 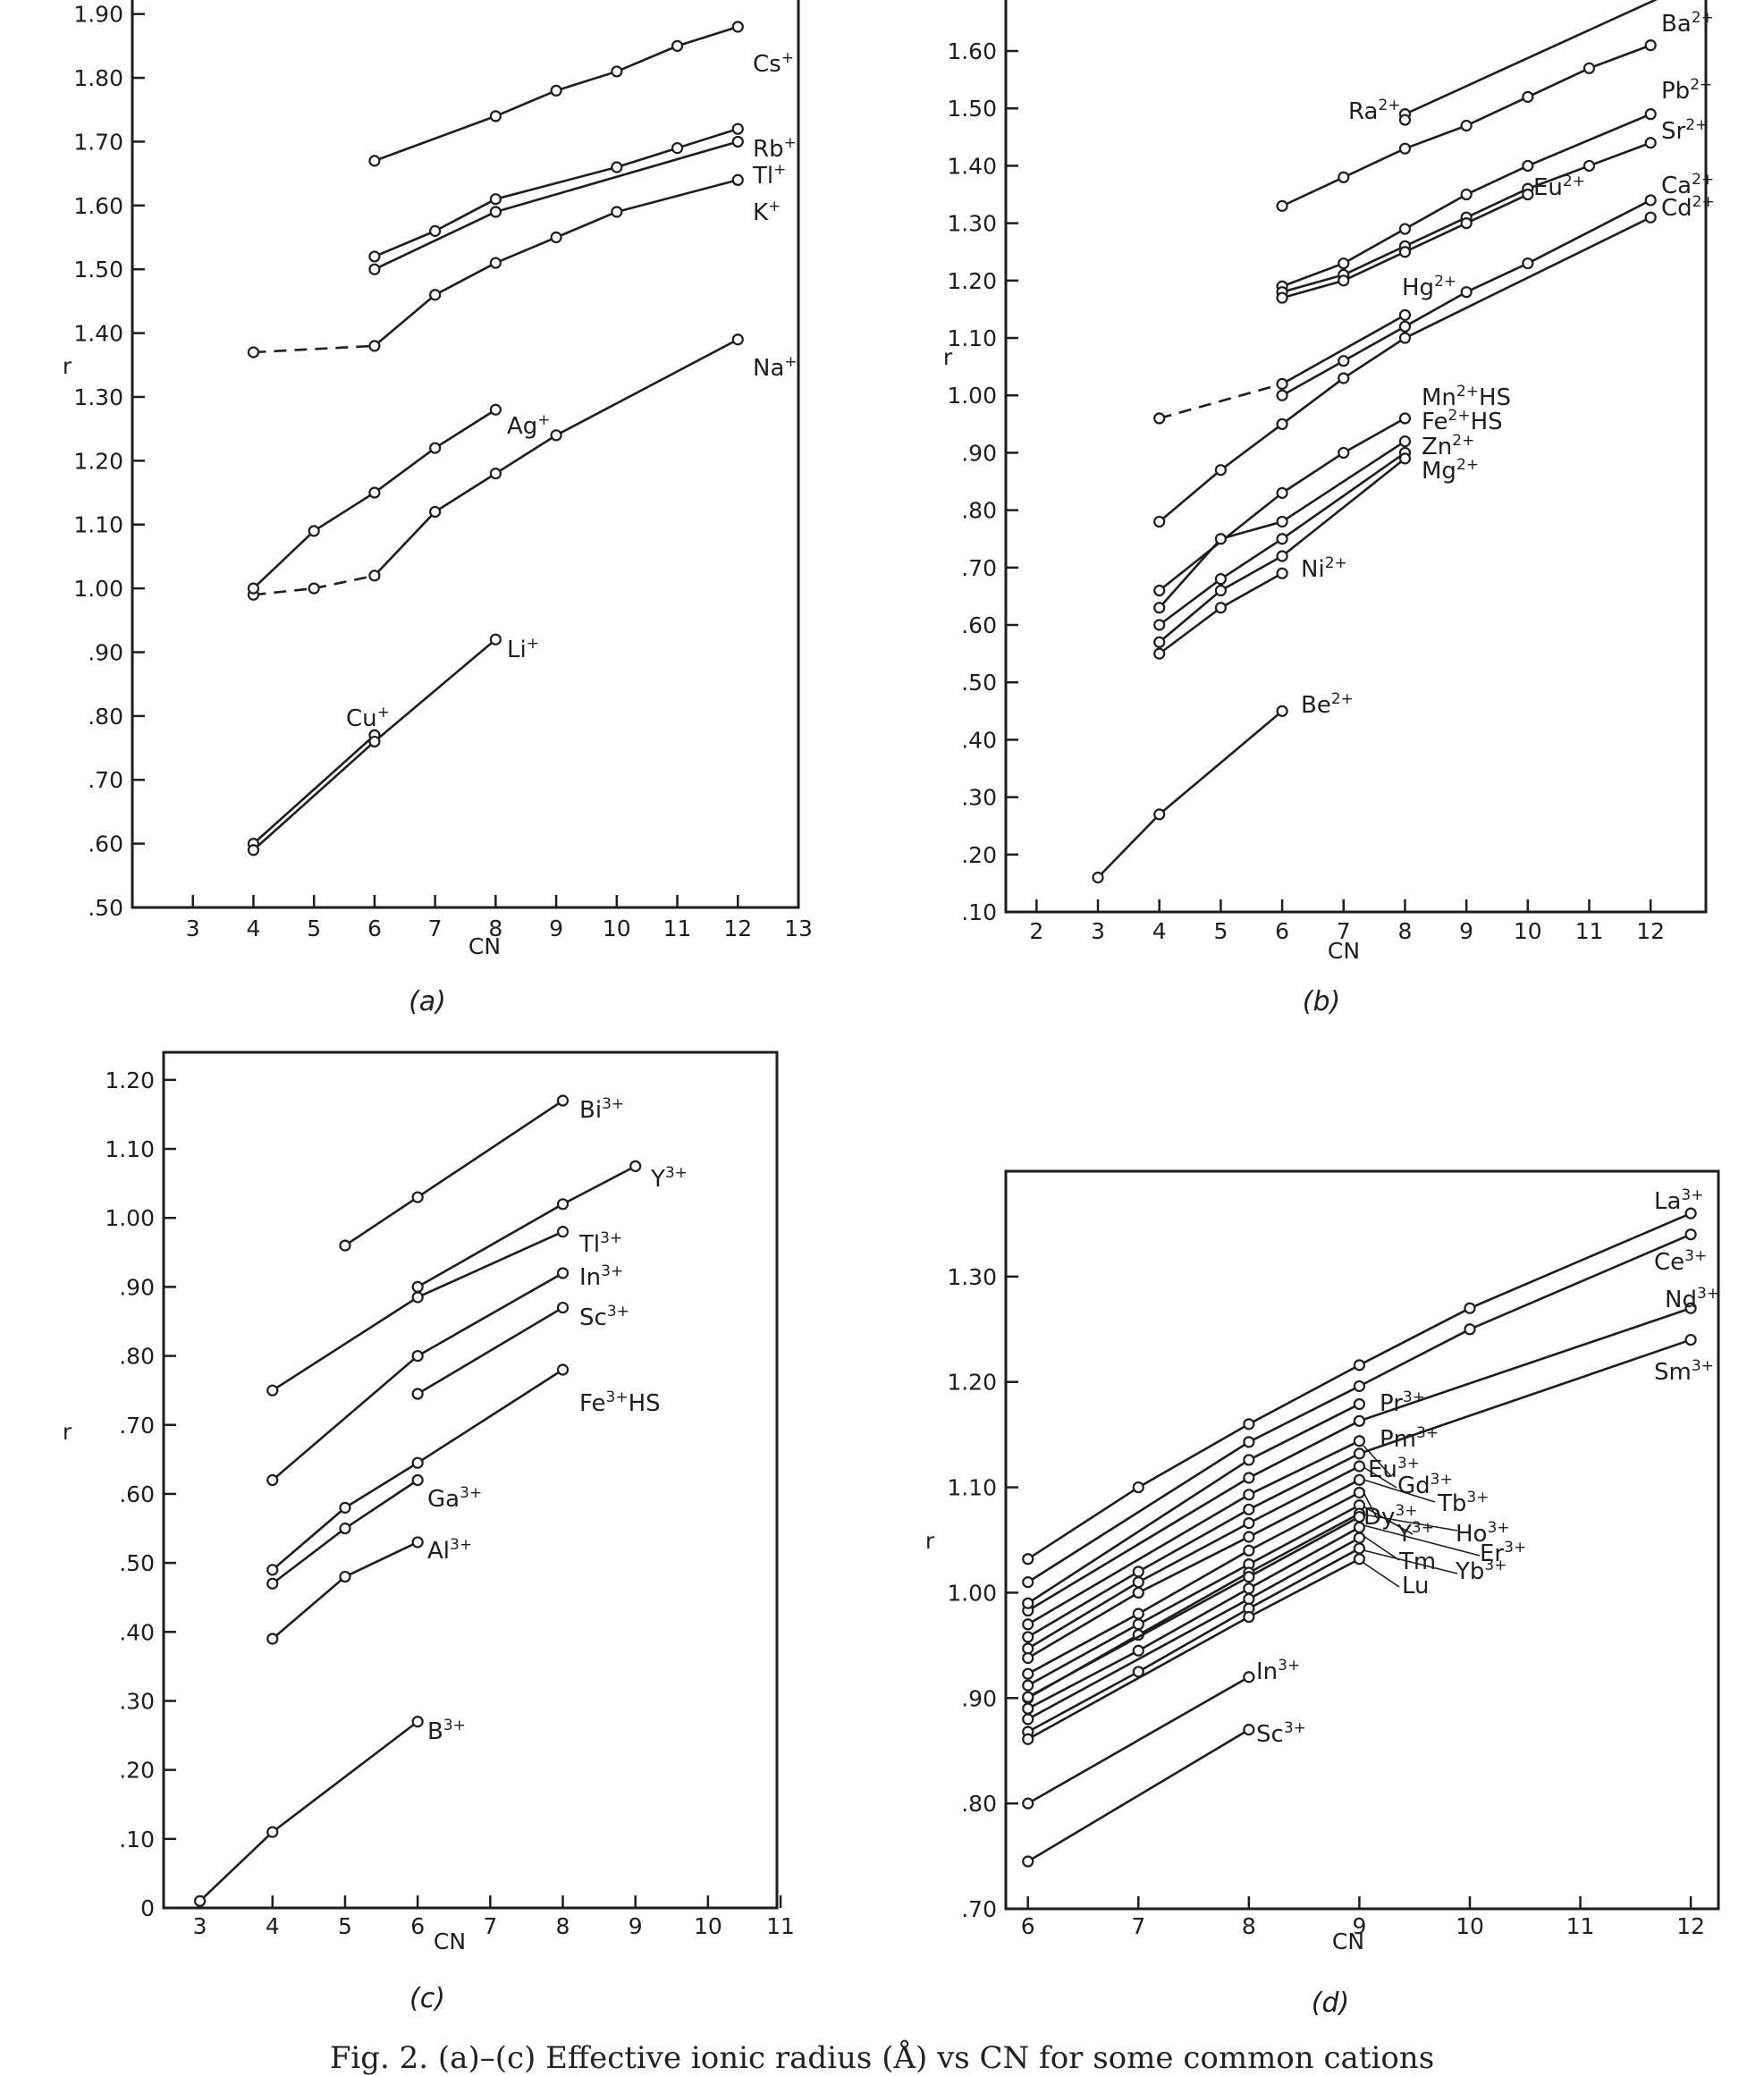 What do you see at coordinates (1495, 397) in the screenshot?
I see `ion-suffix: HS` at bounding box center [1495, 397].